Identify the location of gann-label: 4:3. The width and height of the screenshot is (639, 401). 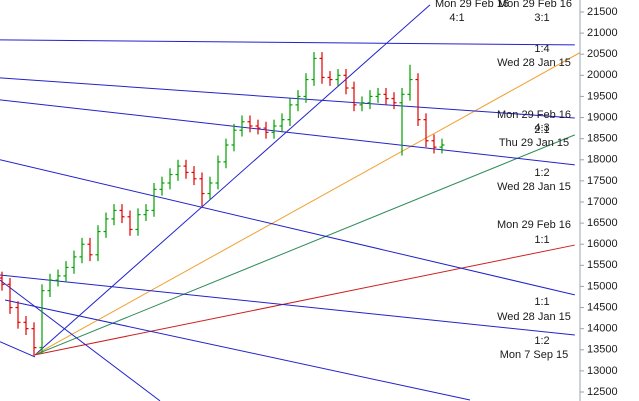
(541, 128).